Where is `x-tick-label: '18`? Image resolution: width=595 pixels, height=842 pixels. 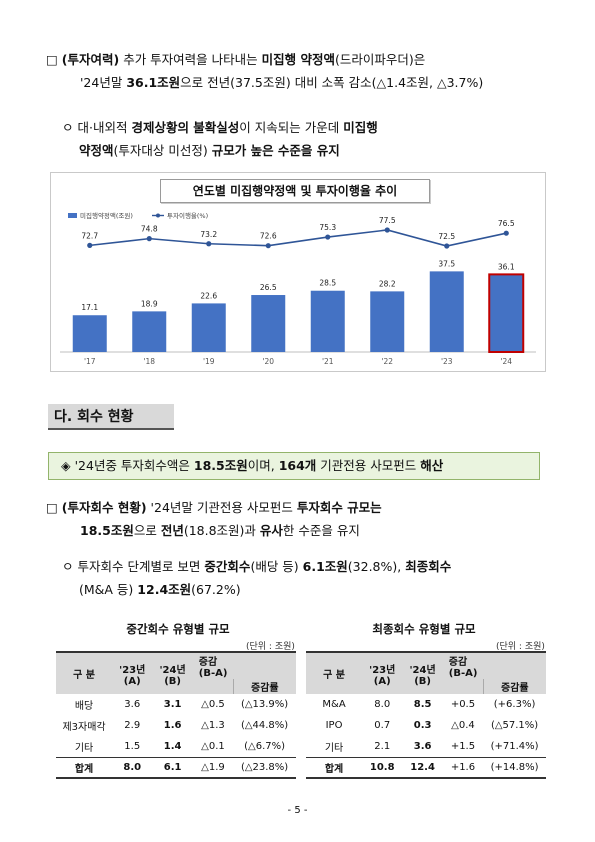
x-tick-label: '18 is located at coordinates (149, 361).